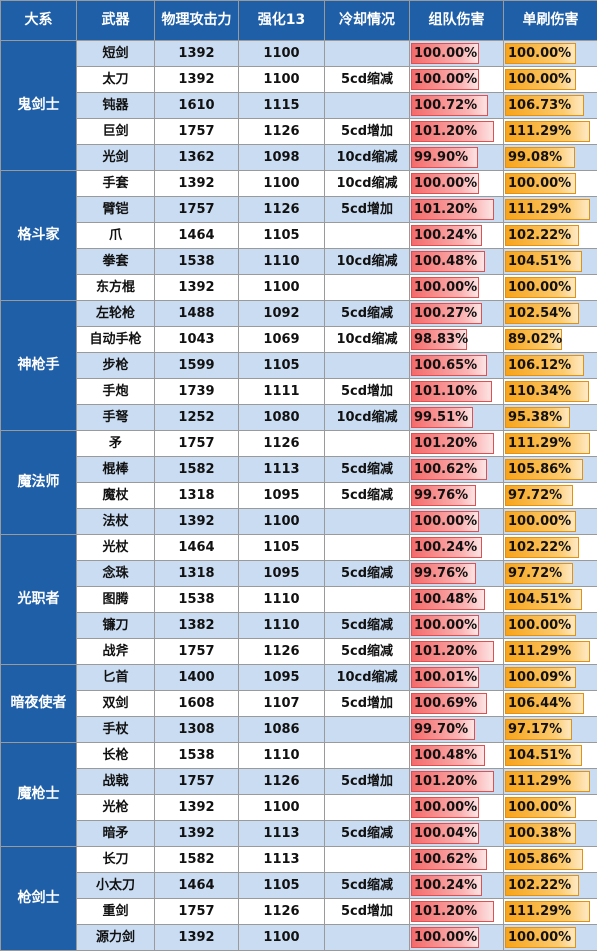  Describe the element at coordinates (38, 365) in the screenshot. I see `category-cell: 神枪手` at that location.